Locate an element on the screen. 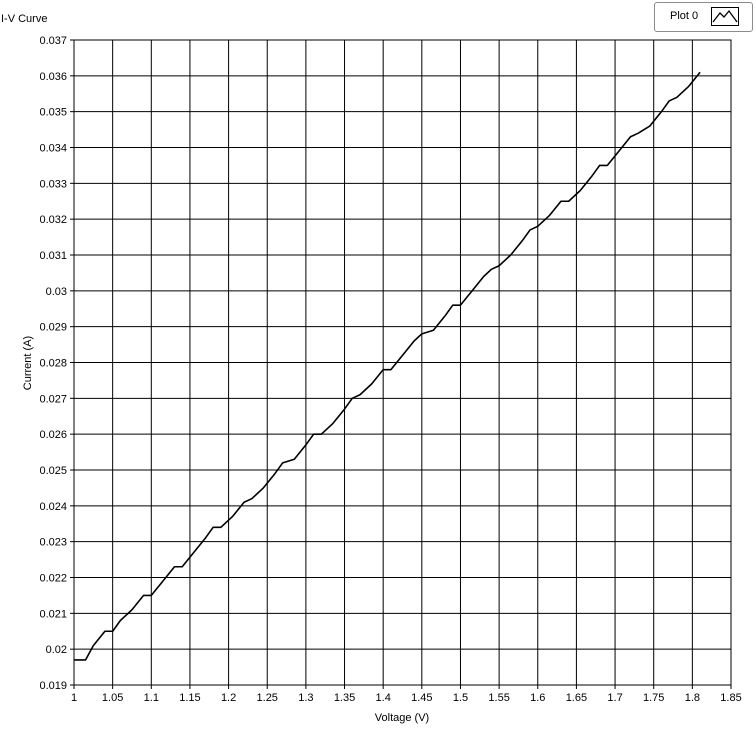  x-tick-label: 1.6 is located at coordinates (537, 698).